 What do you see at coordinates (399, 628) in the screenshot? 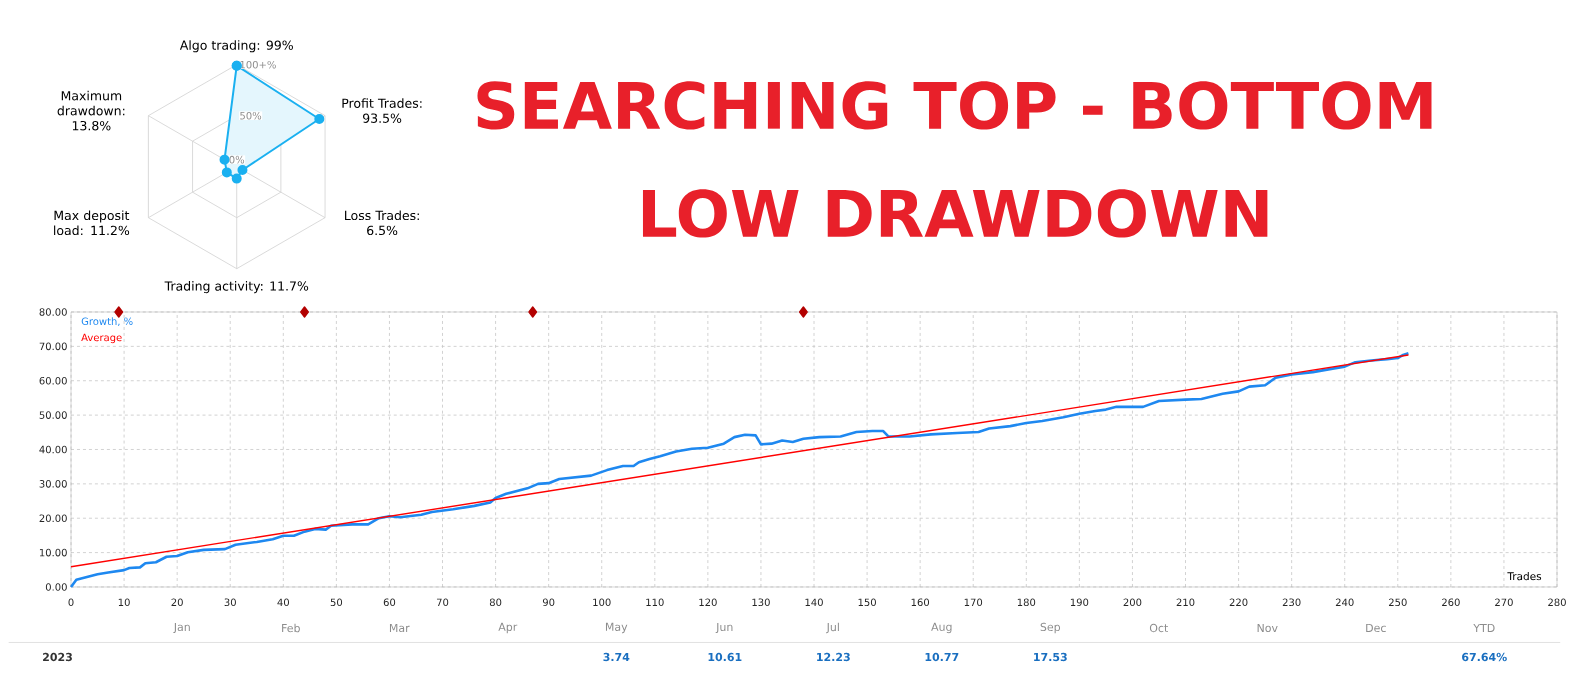
I see `category-label: Mar` at bounding box center [399, 628].